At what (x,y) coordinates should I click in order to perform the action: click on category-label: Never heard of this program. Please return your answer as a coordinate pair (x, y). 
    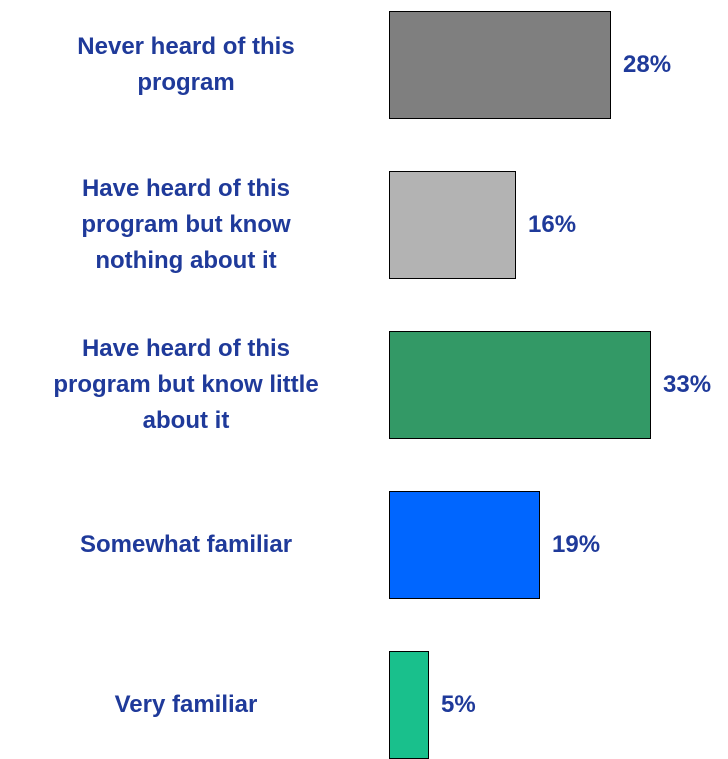
    Looking at the image, I should click on (186, 64).